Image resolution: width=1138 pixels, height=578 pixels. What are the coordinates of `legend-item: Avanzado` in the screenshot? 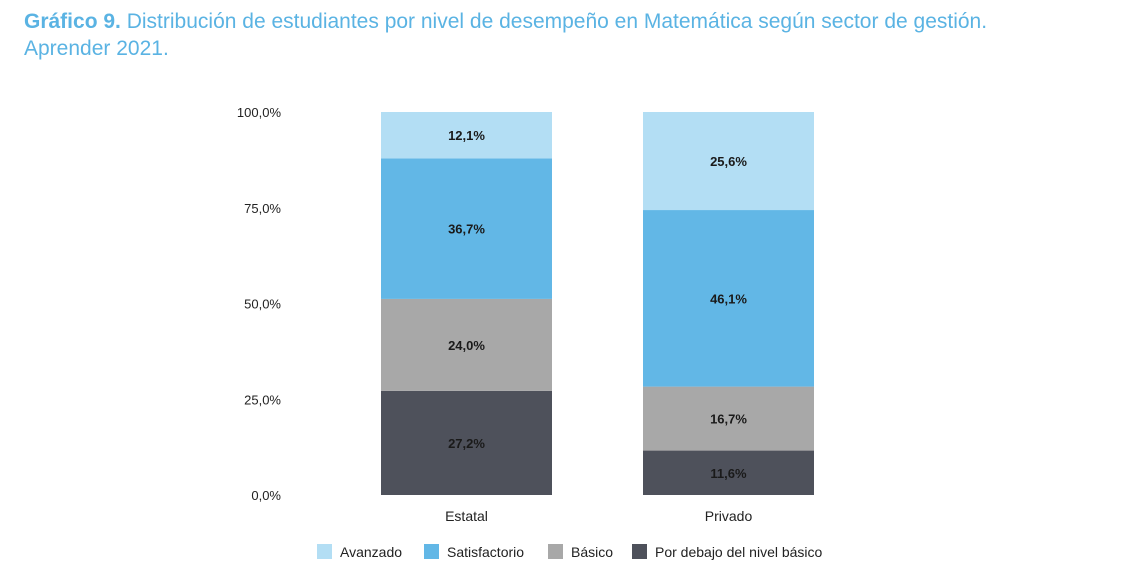 It's located at (359, 552).